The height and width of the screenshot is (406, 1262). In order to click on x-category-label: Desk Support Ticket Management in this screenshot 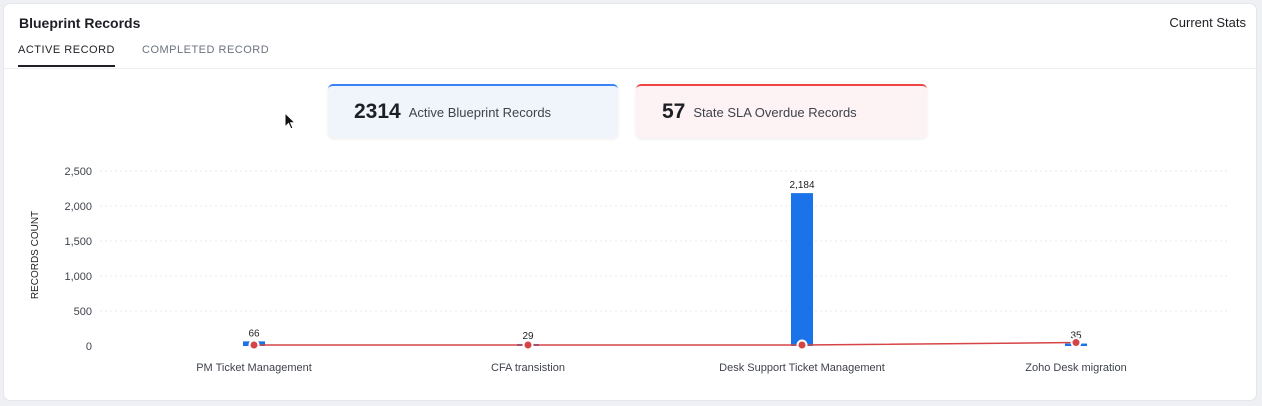, I will do `click(802, 368)`.